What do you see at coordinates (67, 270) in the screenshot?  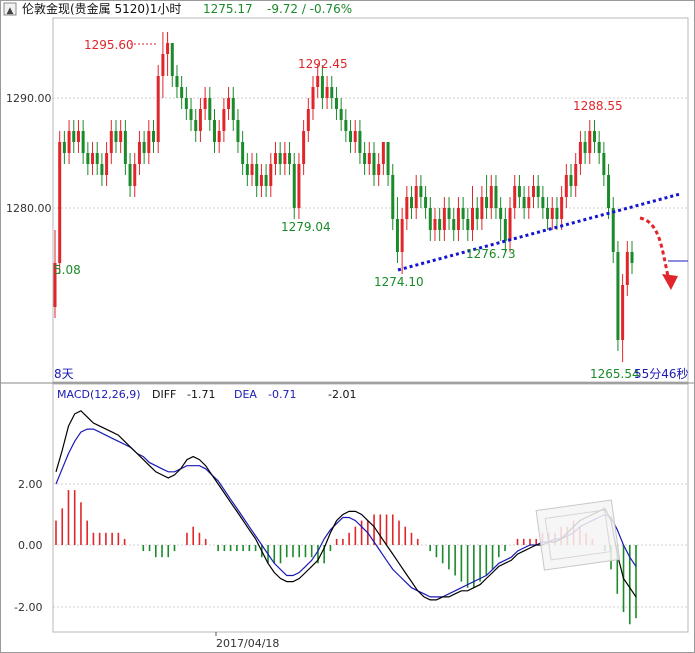 I see `left-cut-label: 5.08` at bounding box center [67, 270].